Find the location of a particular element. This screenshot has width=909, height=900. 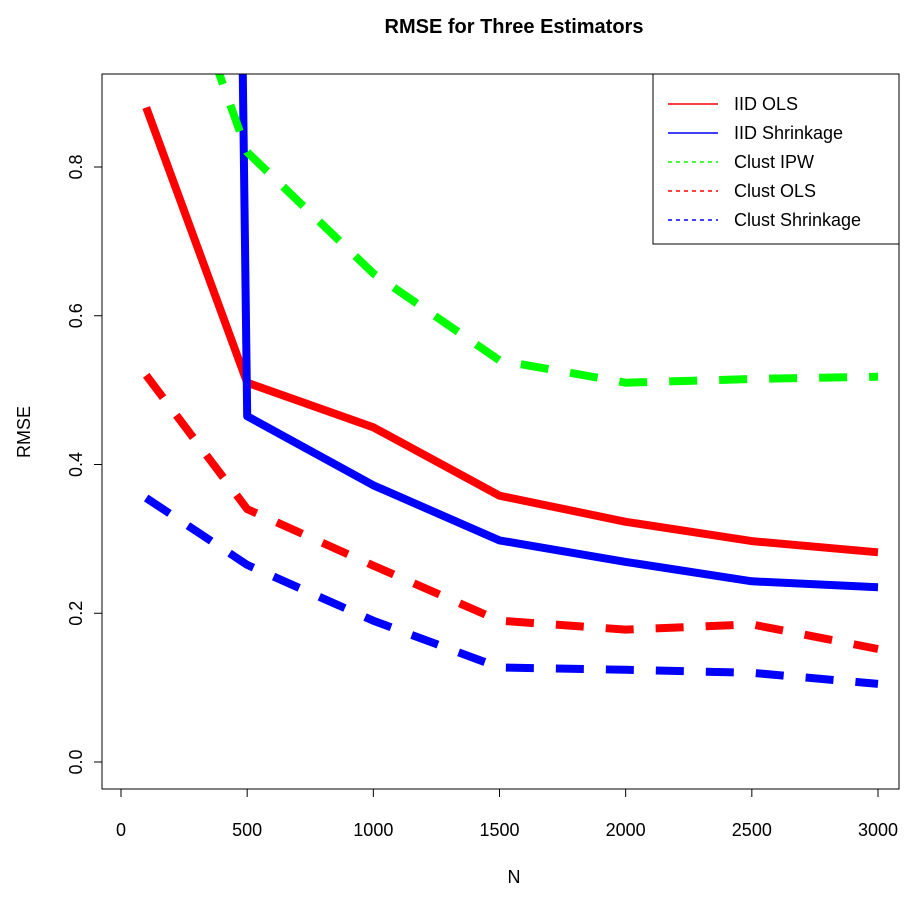

y-tick-label: 0.4 is located at coordinates (76, 464).